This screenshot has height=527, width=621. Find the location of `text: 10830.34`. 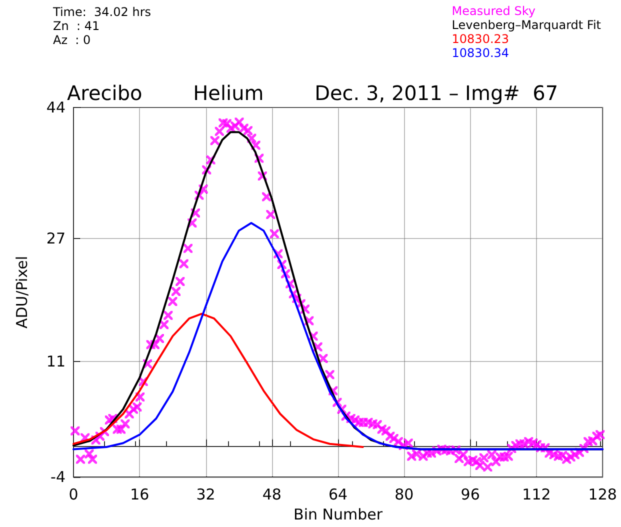

text: 10830.34 is located at coordinates (481, 53).